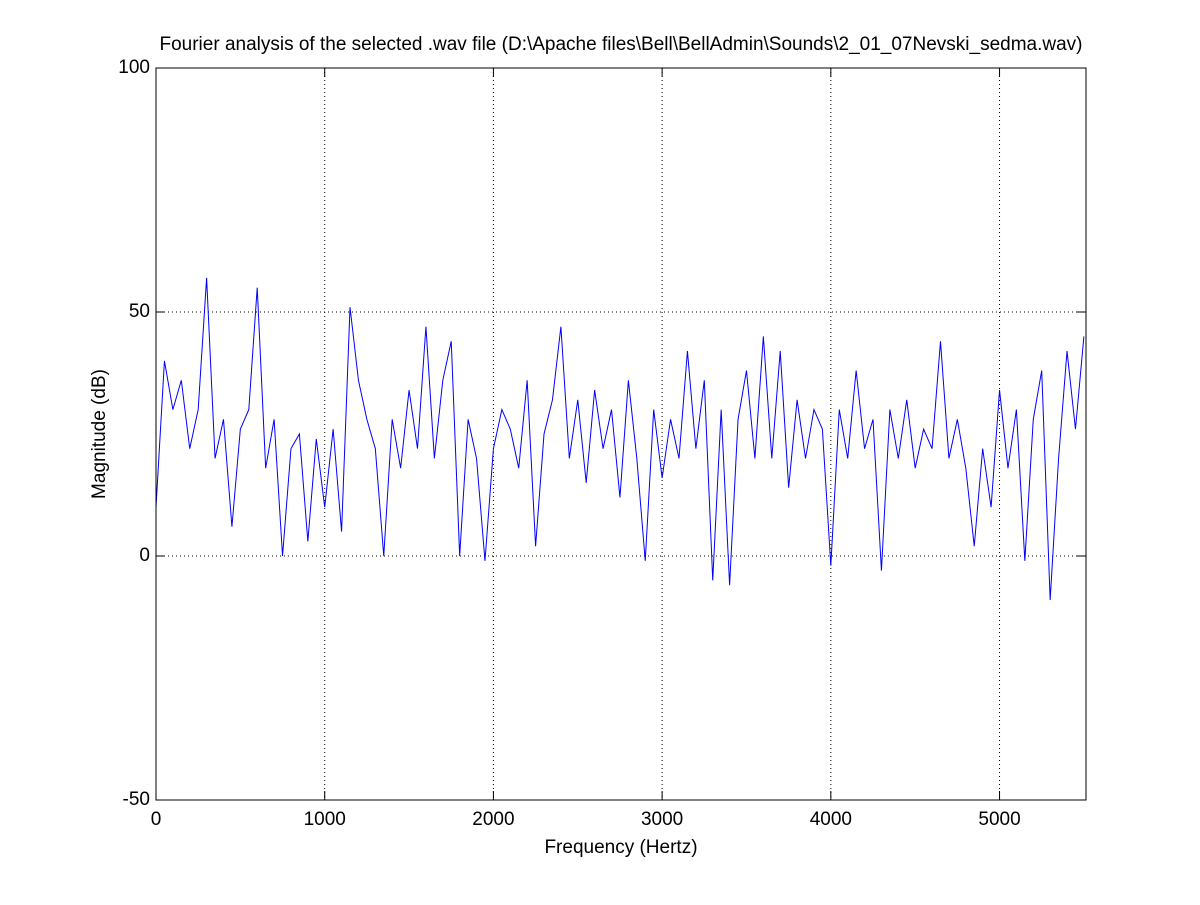 The width and height of the screenshot is (1200, 905). Describe the element at coordinates (325, 819) in the screenshot. I see `x-tick-label: 1000` at that location.